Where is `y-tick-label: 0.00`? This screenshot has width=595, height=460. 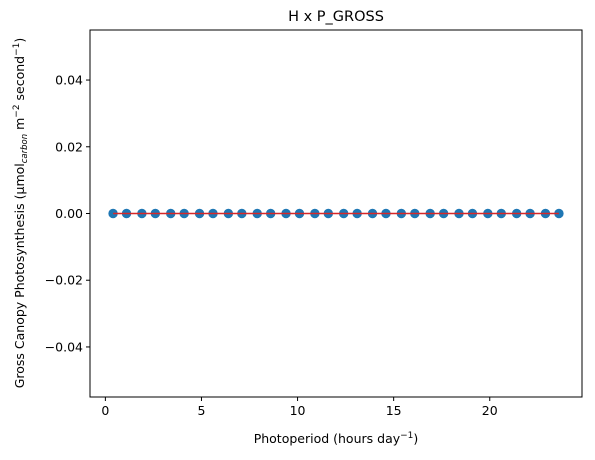 y-tick-label: 0.00 is located at coordinates (69, 213).